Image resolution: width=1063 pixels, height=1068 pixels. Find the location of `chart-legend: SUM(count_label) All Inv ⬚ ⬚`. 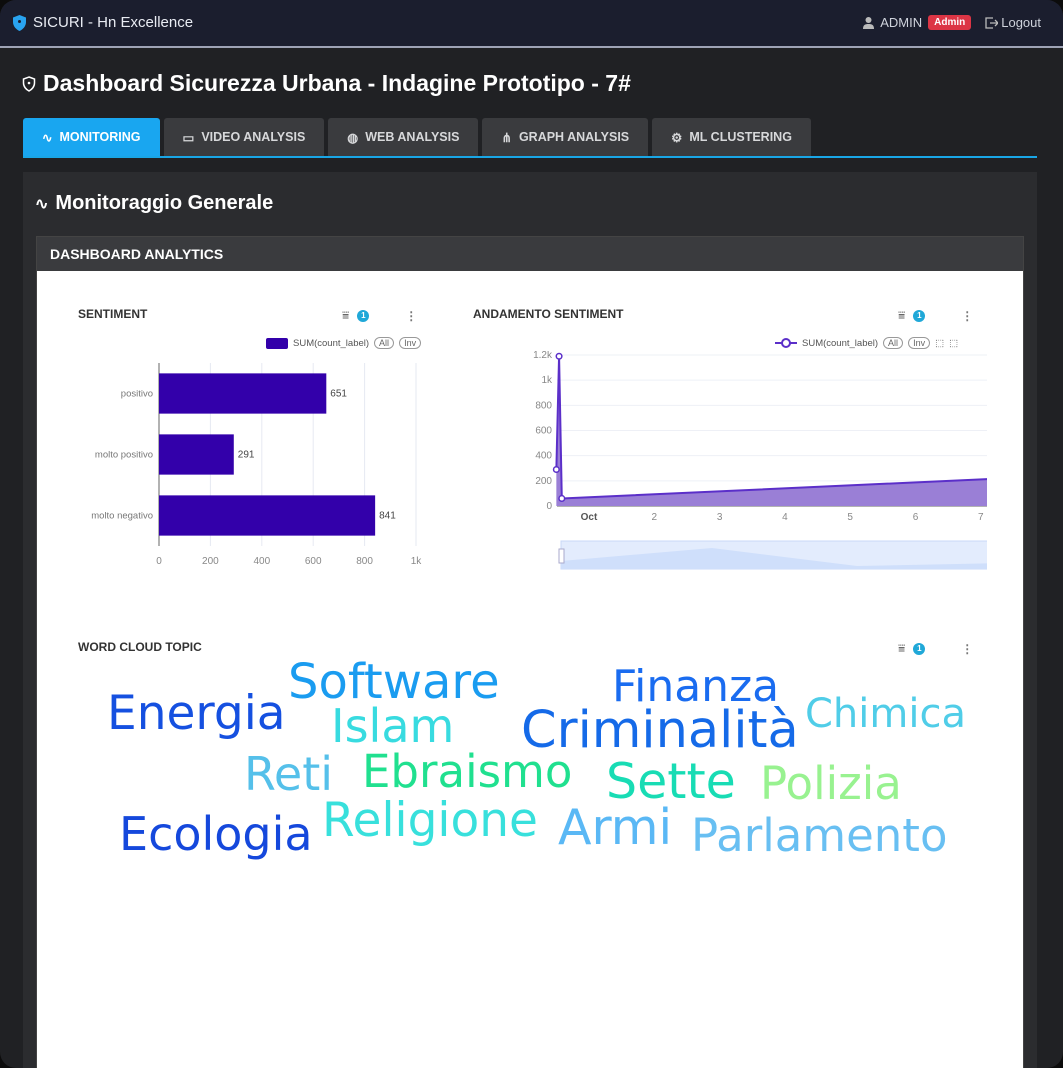

chart-legend: SUM(count_label) All Inv ⬚ ⬚ is located at coordinates (866, 343).